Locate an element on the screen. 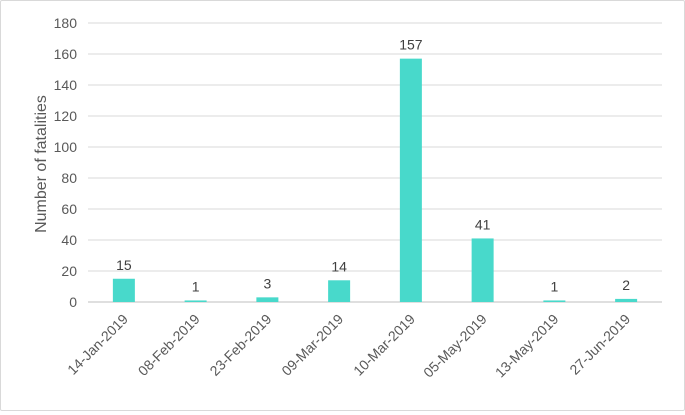 The height and width of the screenshot is (415, 685). y-axis-title: Number of fatalities is located at coordinates (41, 164).